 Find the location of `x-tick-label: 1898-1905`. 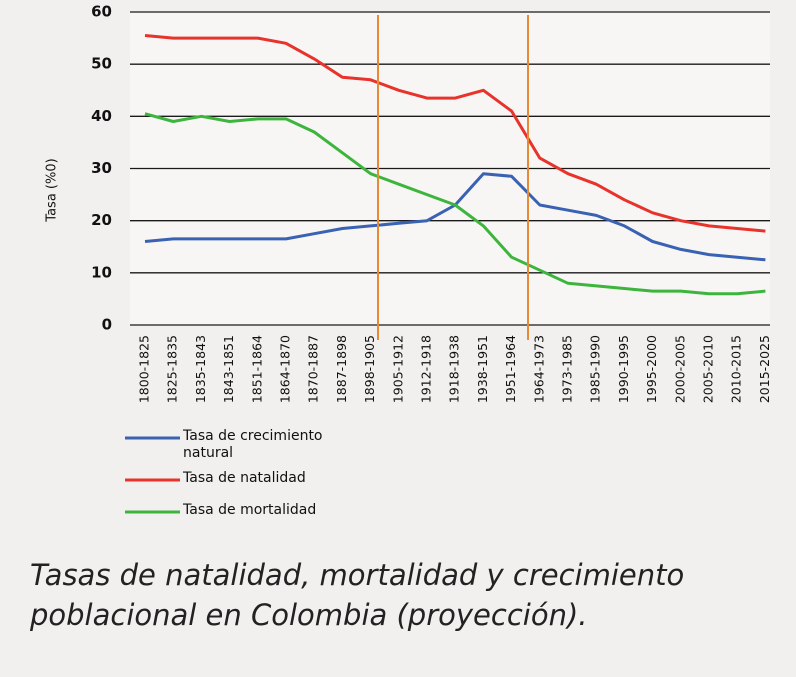

x-tick-label: 1898-1905 is located at coordinates (369, 369).